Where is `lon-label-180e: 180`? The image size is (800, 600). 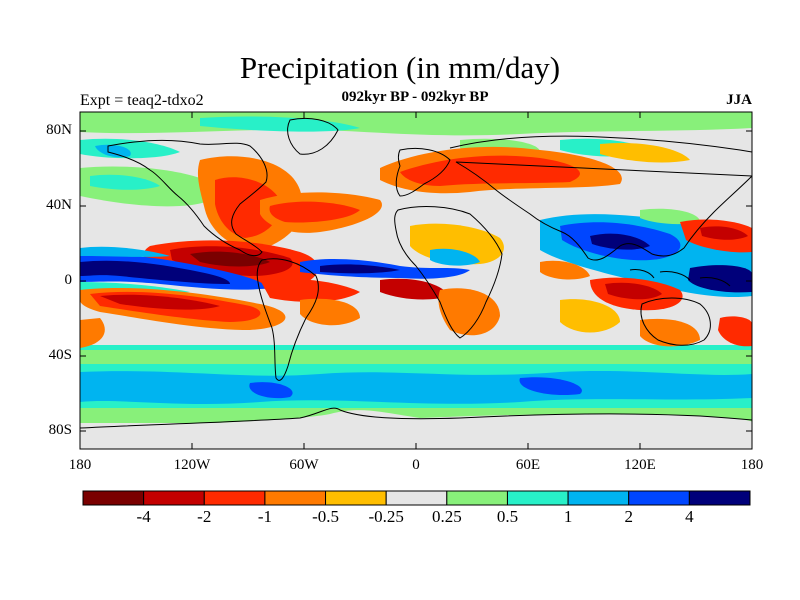
lon-label-180e: 180 is located at coordinates (752, 465).